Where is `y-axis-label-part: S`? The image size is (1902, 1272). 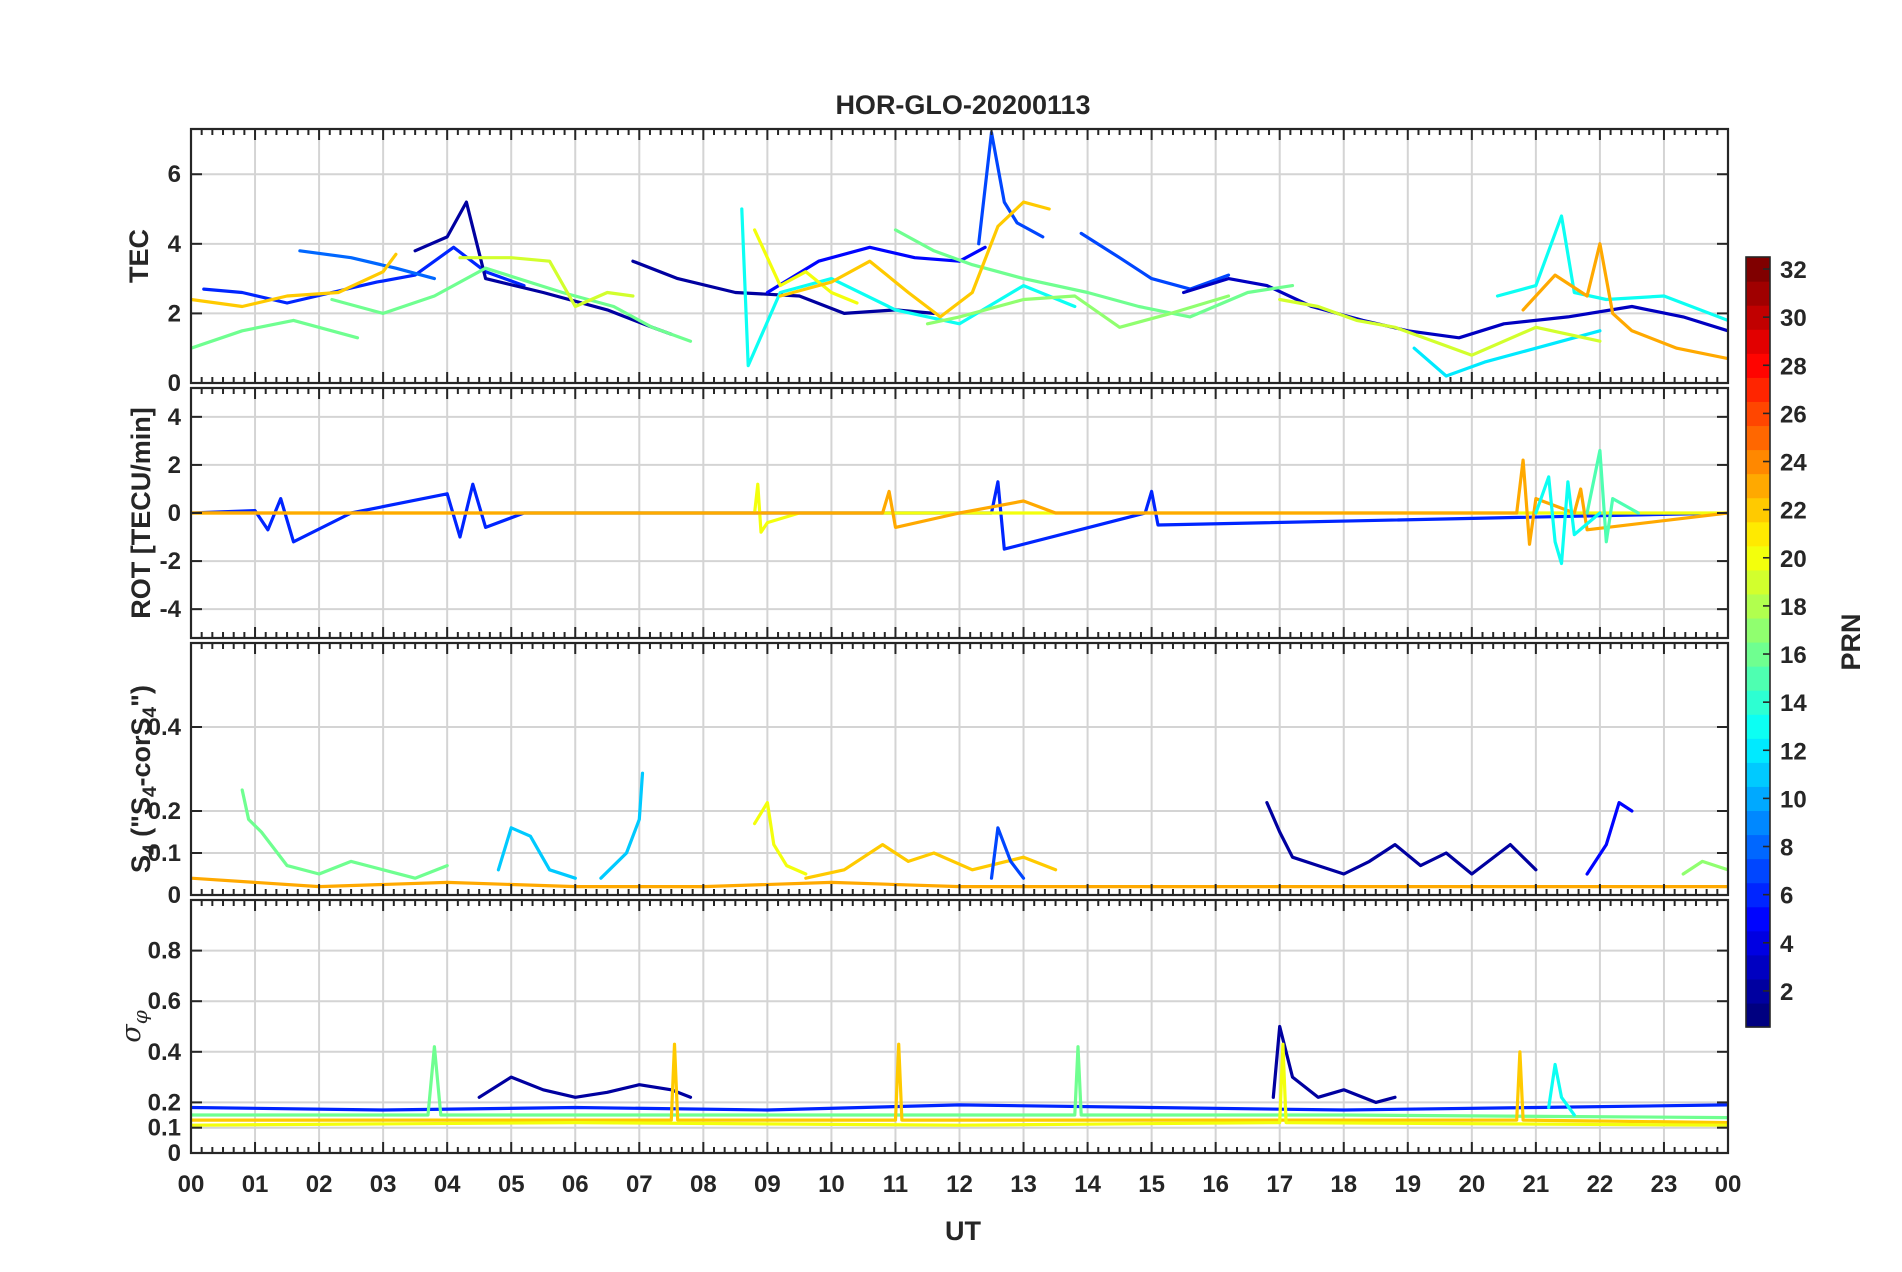
y-axis-label-part: S is located at coordinates (141, 864).